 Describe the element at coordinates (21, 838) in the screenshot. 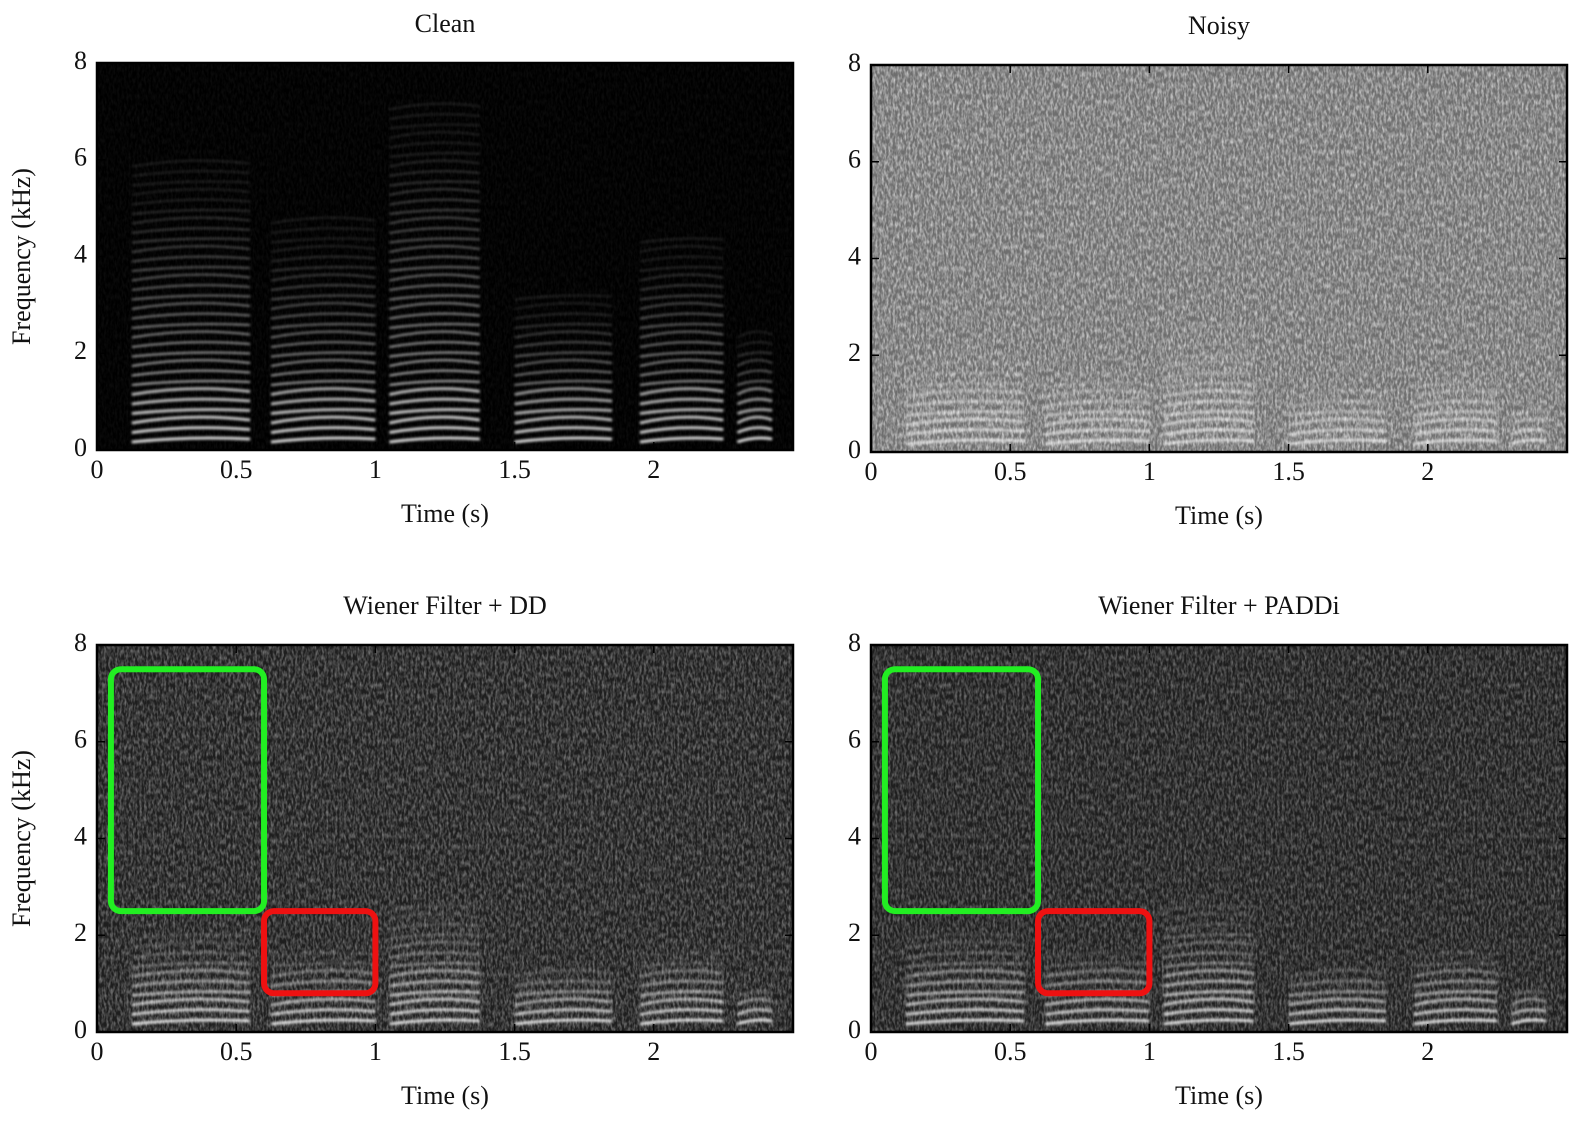

I see `y-axis-label: Frequency (kHz)` at that location.